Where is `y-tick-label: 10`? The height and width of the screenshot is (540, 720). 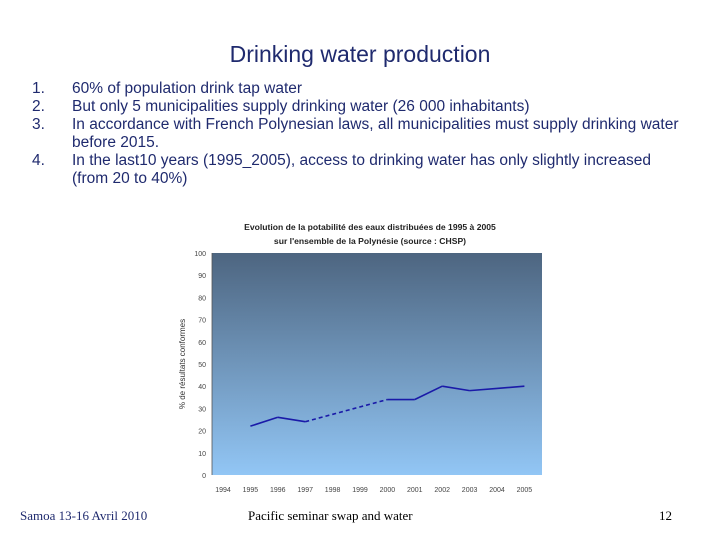
y-tick-label: 10 is located at coordinates (202, 454).